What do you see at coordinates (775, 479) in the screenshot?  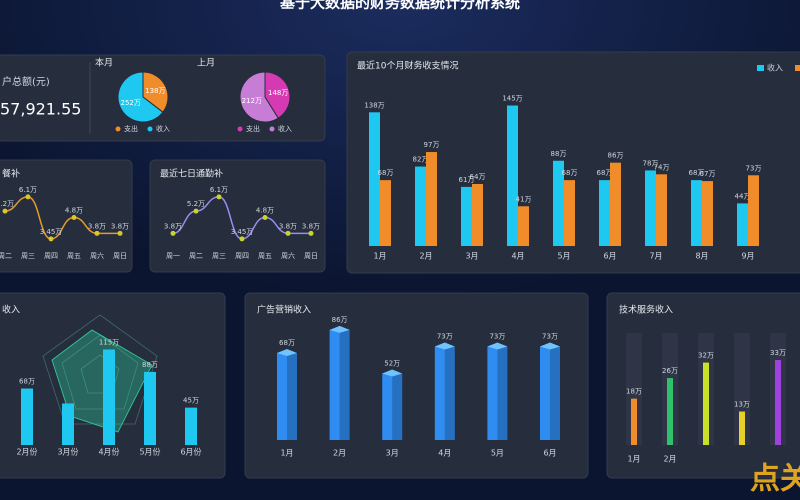 I see `watermark: 点关注` at bounding box center [775, 479].